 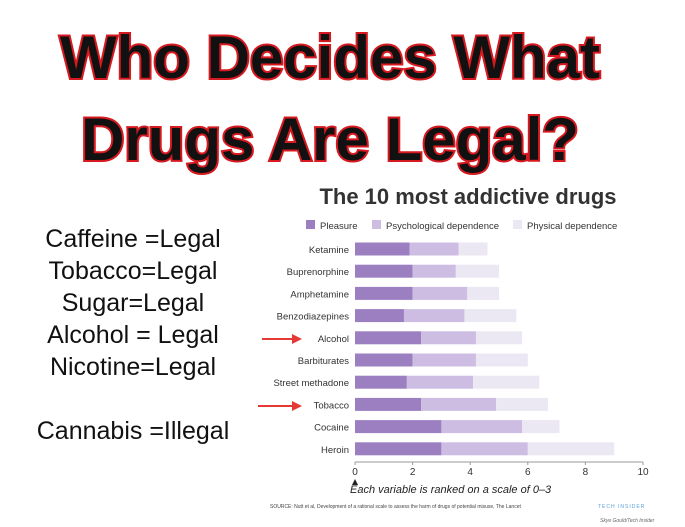 I want to click on axis-marker, so click(x=355, y=482).